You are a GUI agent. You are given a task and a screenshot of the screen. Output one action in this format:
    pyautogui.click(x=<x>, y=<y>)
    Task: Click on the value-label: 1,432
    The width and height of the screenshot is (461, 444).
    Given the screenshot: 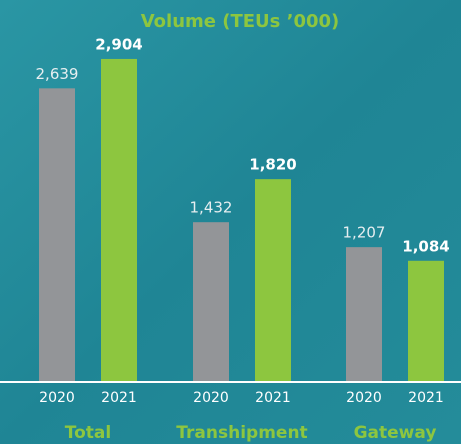 What is the action you would take?
    pyautogui.click(x=211, y=208)
    